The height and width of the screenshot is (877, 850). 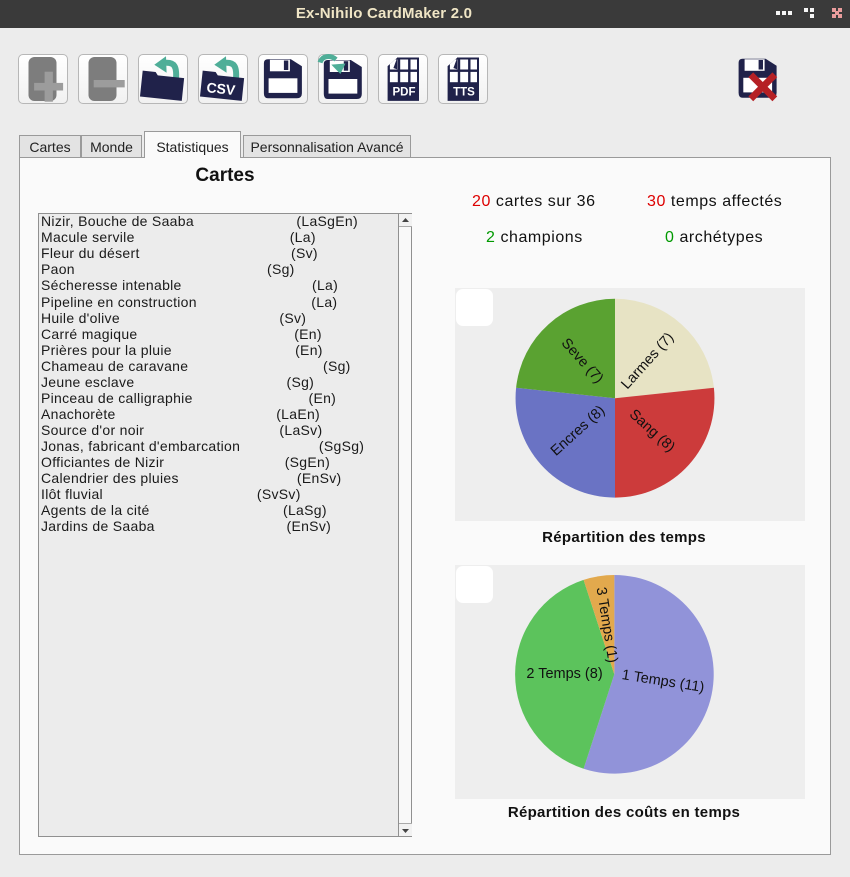 What do you see at coordinates (464, 92) in the screenshot?
I see `svg-text: TTS` at bounding box center [464, 92].